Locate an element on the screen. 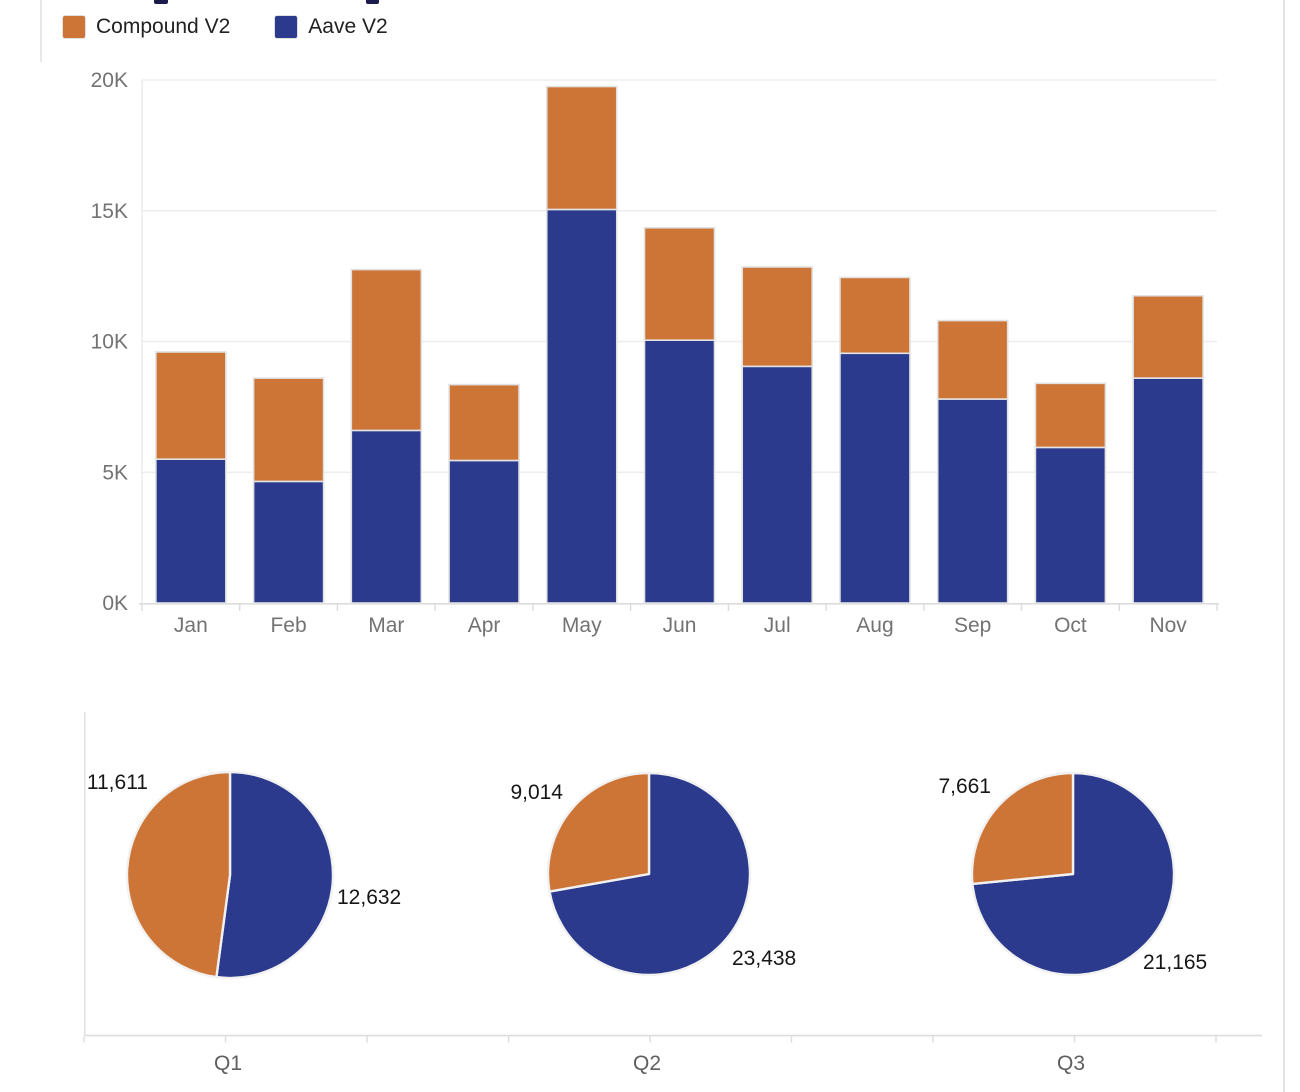 Image resolution: width=1300 pixels, height=1092 pixels. chart-legend: Compound V2 Aave V2 is located at coordinates (225, 27).